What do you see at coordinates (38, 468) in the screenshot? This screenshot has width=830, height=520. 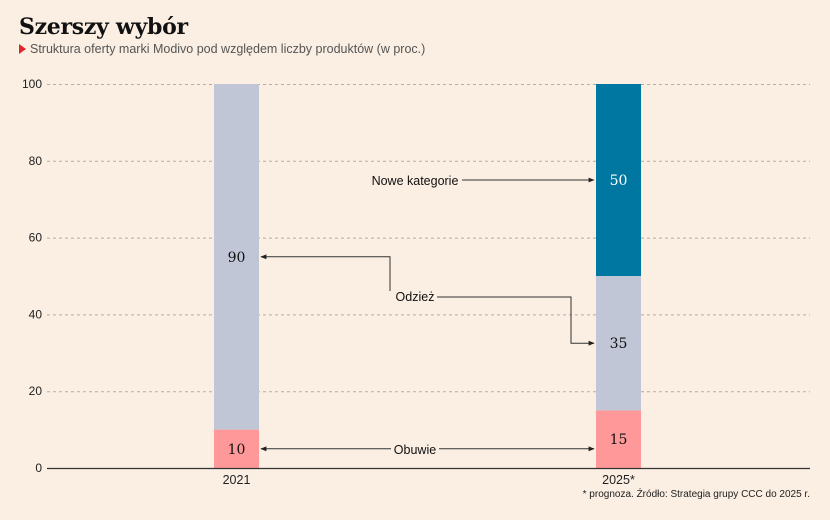 I see `y-tick-label: 0` at bounding box center [38, 468].